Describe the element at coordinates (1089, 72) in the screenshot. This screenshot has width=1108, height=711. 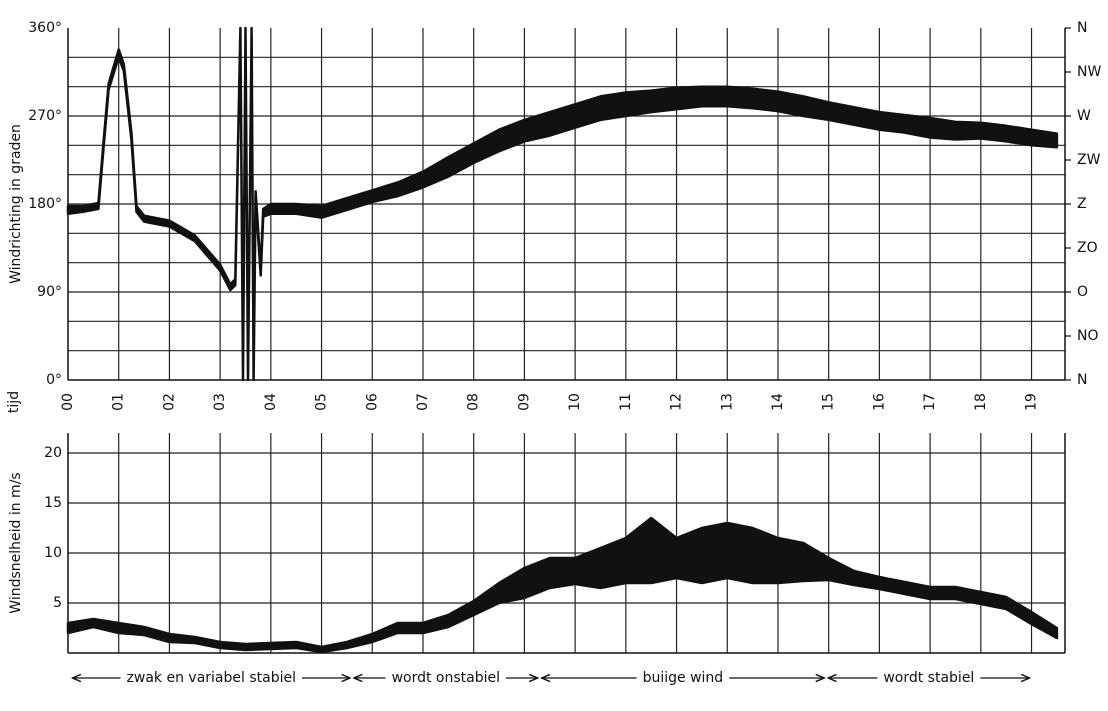
I see `y2-tick-label: NW` at that location.